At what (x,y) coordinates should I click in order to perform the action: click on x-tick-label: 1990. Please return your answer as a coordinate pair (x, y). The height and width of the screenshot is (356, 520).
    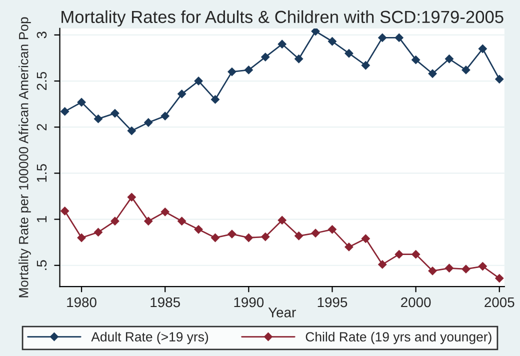
    Looking at the image, I should click on (249, 302).